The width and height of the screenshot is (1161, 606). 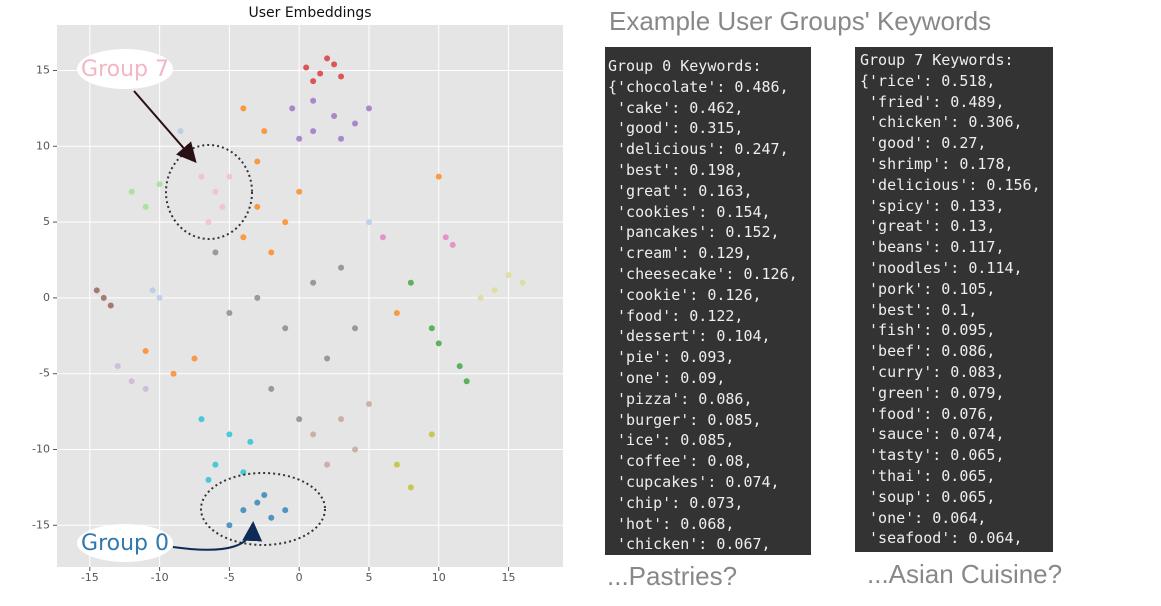 What do you see at coordinates (209, 192) in the screenshot?
I see `highlight-circle` at bounding box center [209, 192].